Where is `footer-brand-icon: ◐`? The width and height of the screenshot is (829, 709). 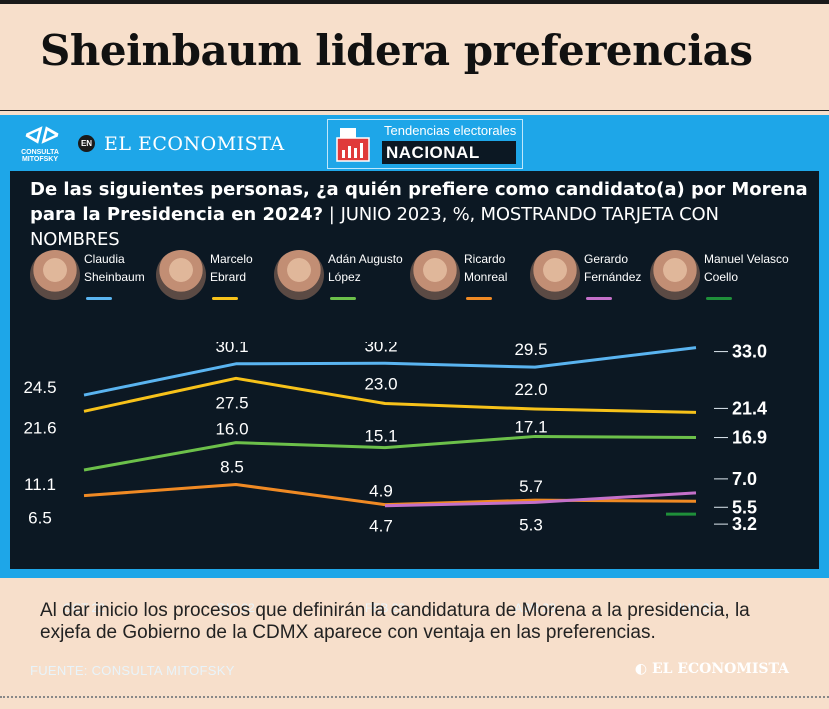 footer-brand-icon: ◐ is located at coordinates (643, 669).